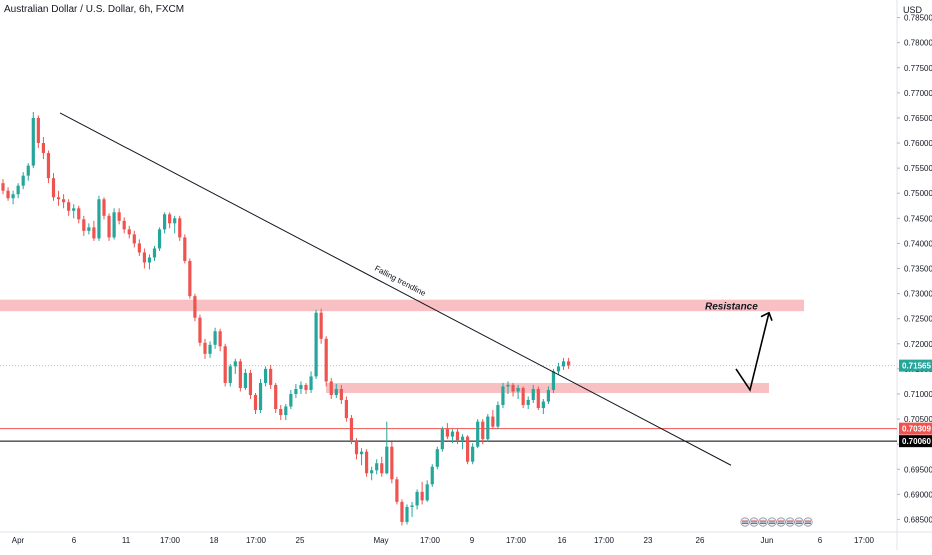 The height and width of the screenshot is (555, 932). I want to click on y-tick-label: 0.76000, so click(918, 143).